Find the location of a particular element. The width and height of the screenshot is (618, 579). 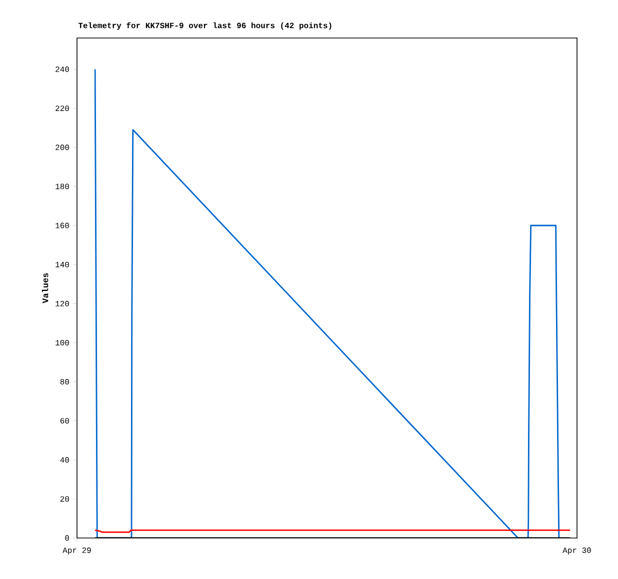

y-tick-label: 20 is located at coordinates (64, 499).